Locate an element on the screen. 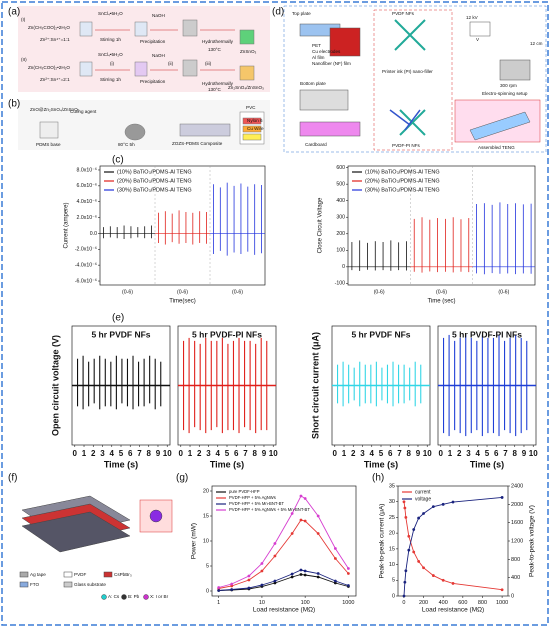 The width and height of the screenshot is (550, 627). diagram-text: Cu Wire is located at coordinates (255, 128).